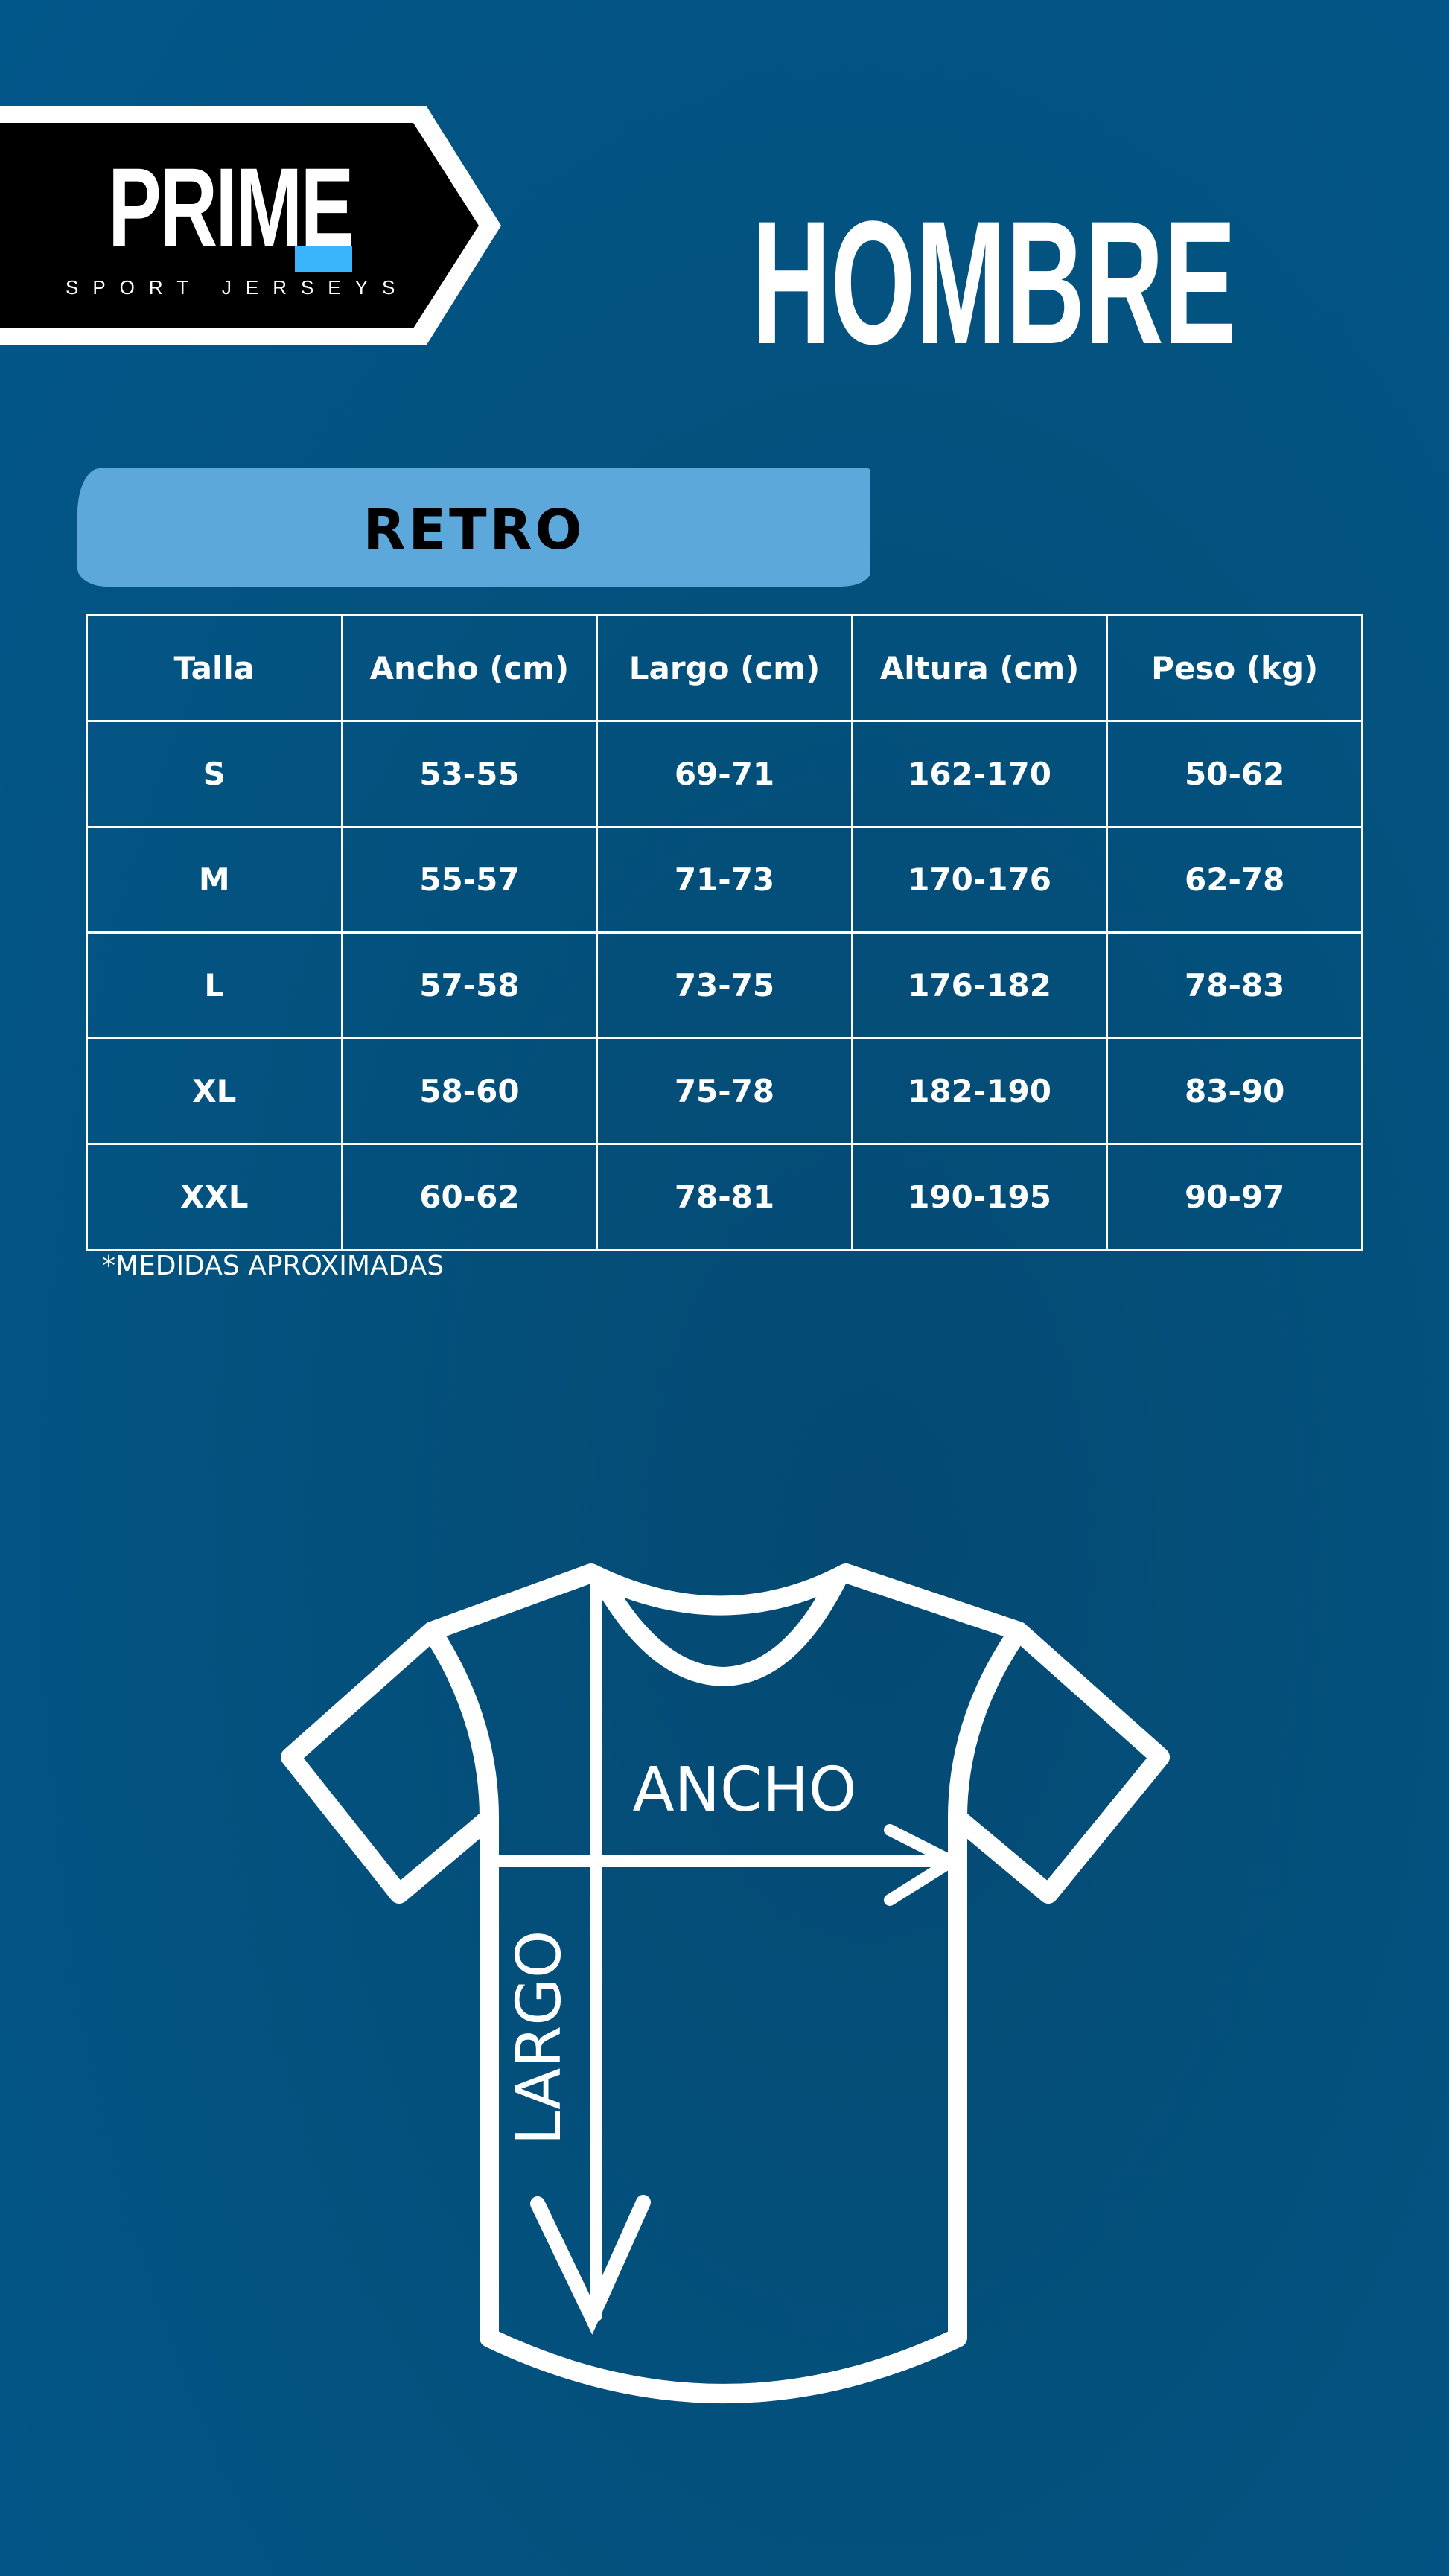  I want to click on section-label: RETRO, so click(474, 530).